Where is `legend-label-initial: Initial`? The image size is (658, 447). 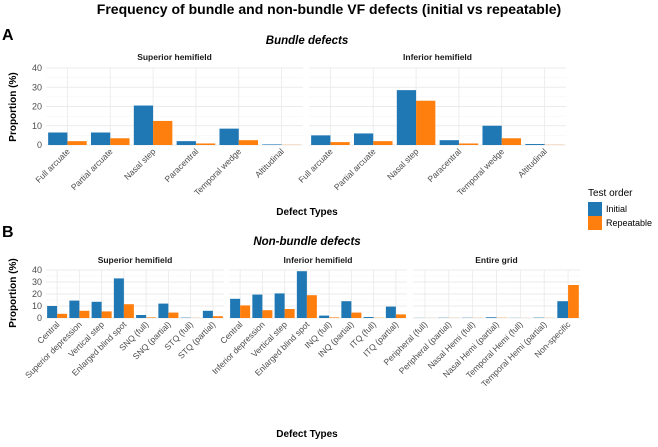
legend-label-initial: Initial is located at coordinates (616, 209).